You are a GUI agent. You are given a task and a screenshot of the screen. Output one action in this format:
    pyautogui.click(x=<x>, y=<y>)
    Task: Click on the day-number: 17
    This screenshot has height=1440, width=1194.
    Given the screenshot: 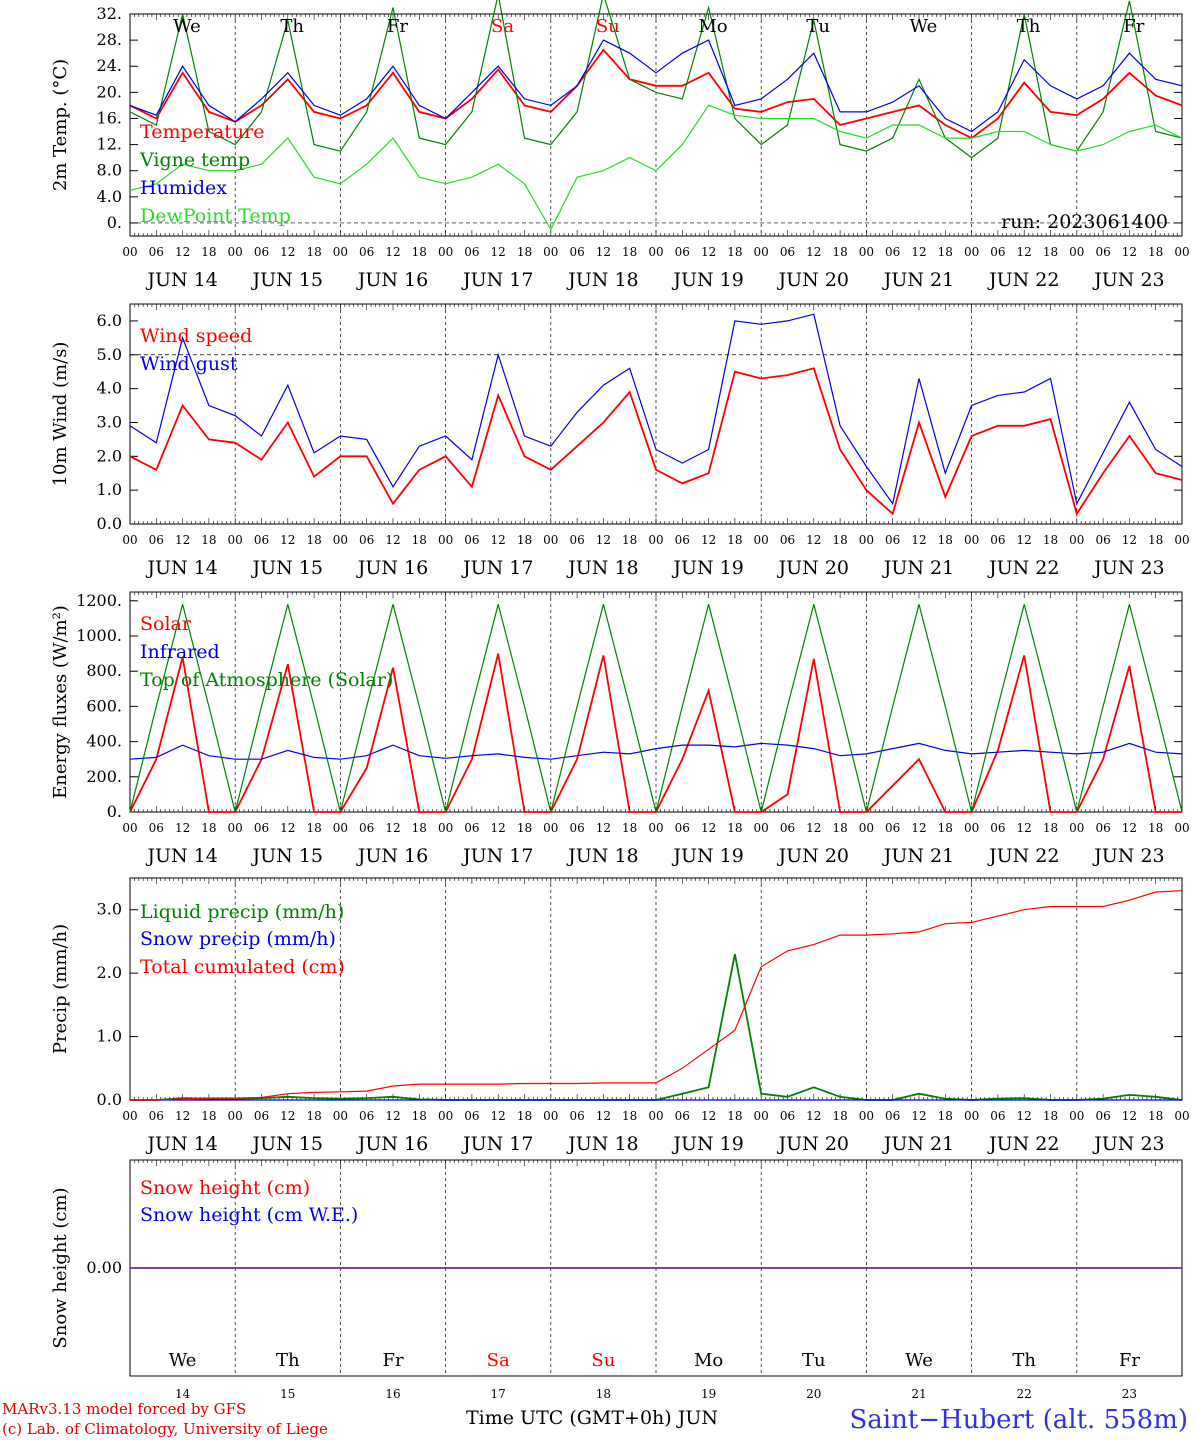 What is the action you would take?
    pyautogui.click(x=498, y=1394)
    